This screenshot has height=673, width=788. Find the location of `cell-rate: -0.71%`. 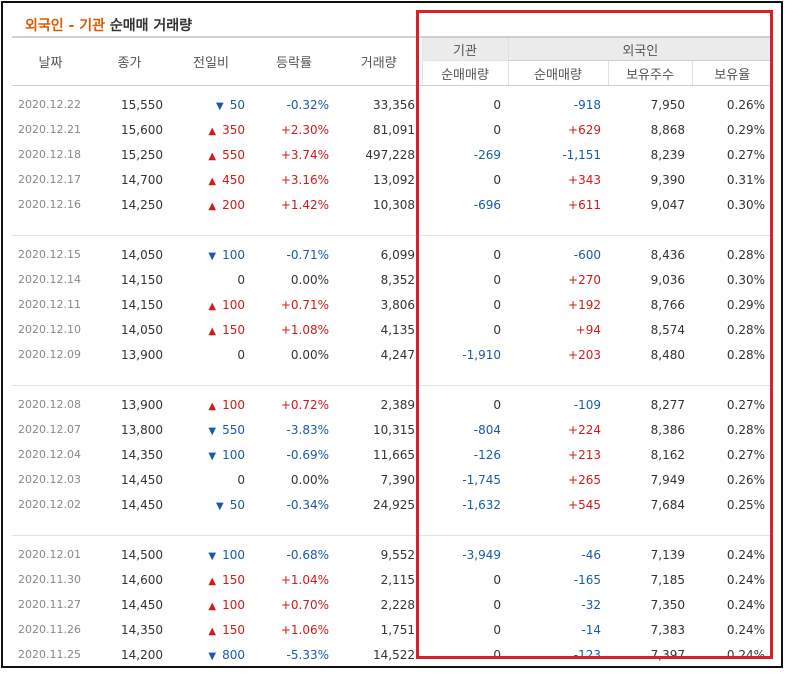

cell-rate: -0.71% is located at coordinates (307, 254).